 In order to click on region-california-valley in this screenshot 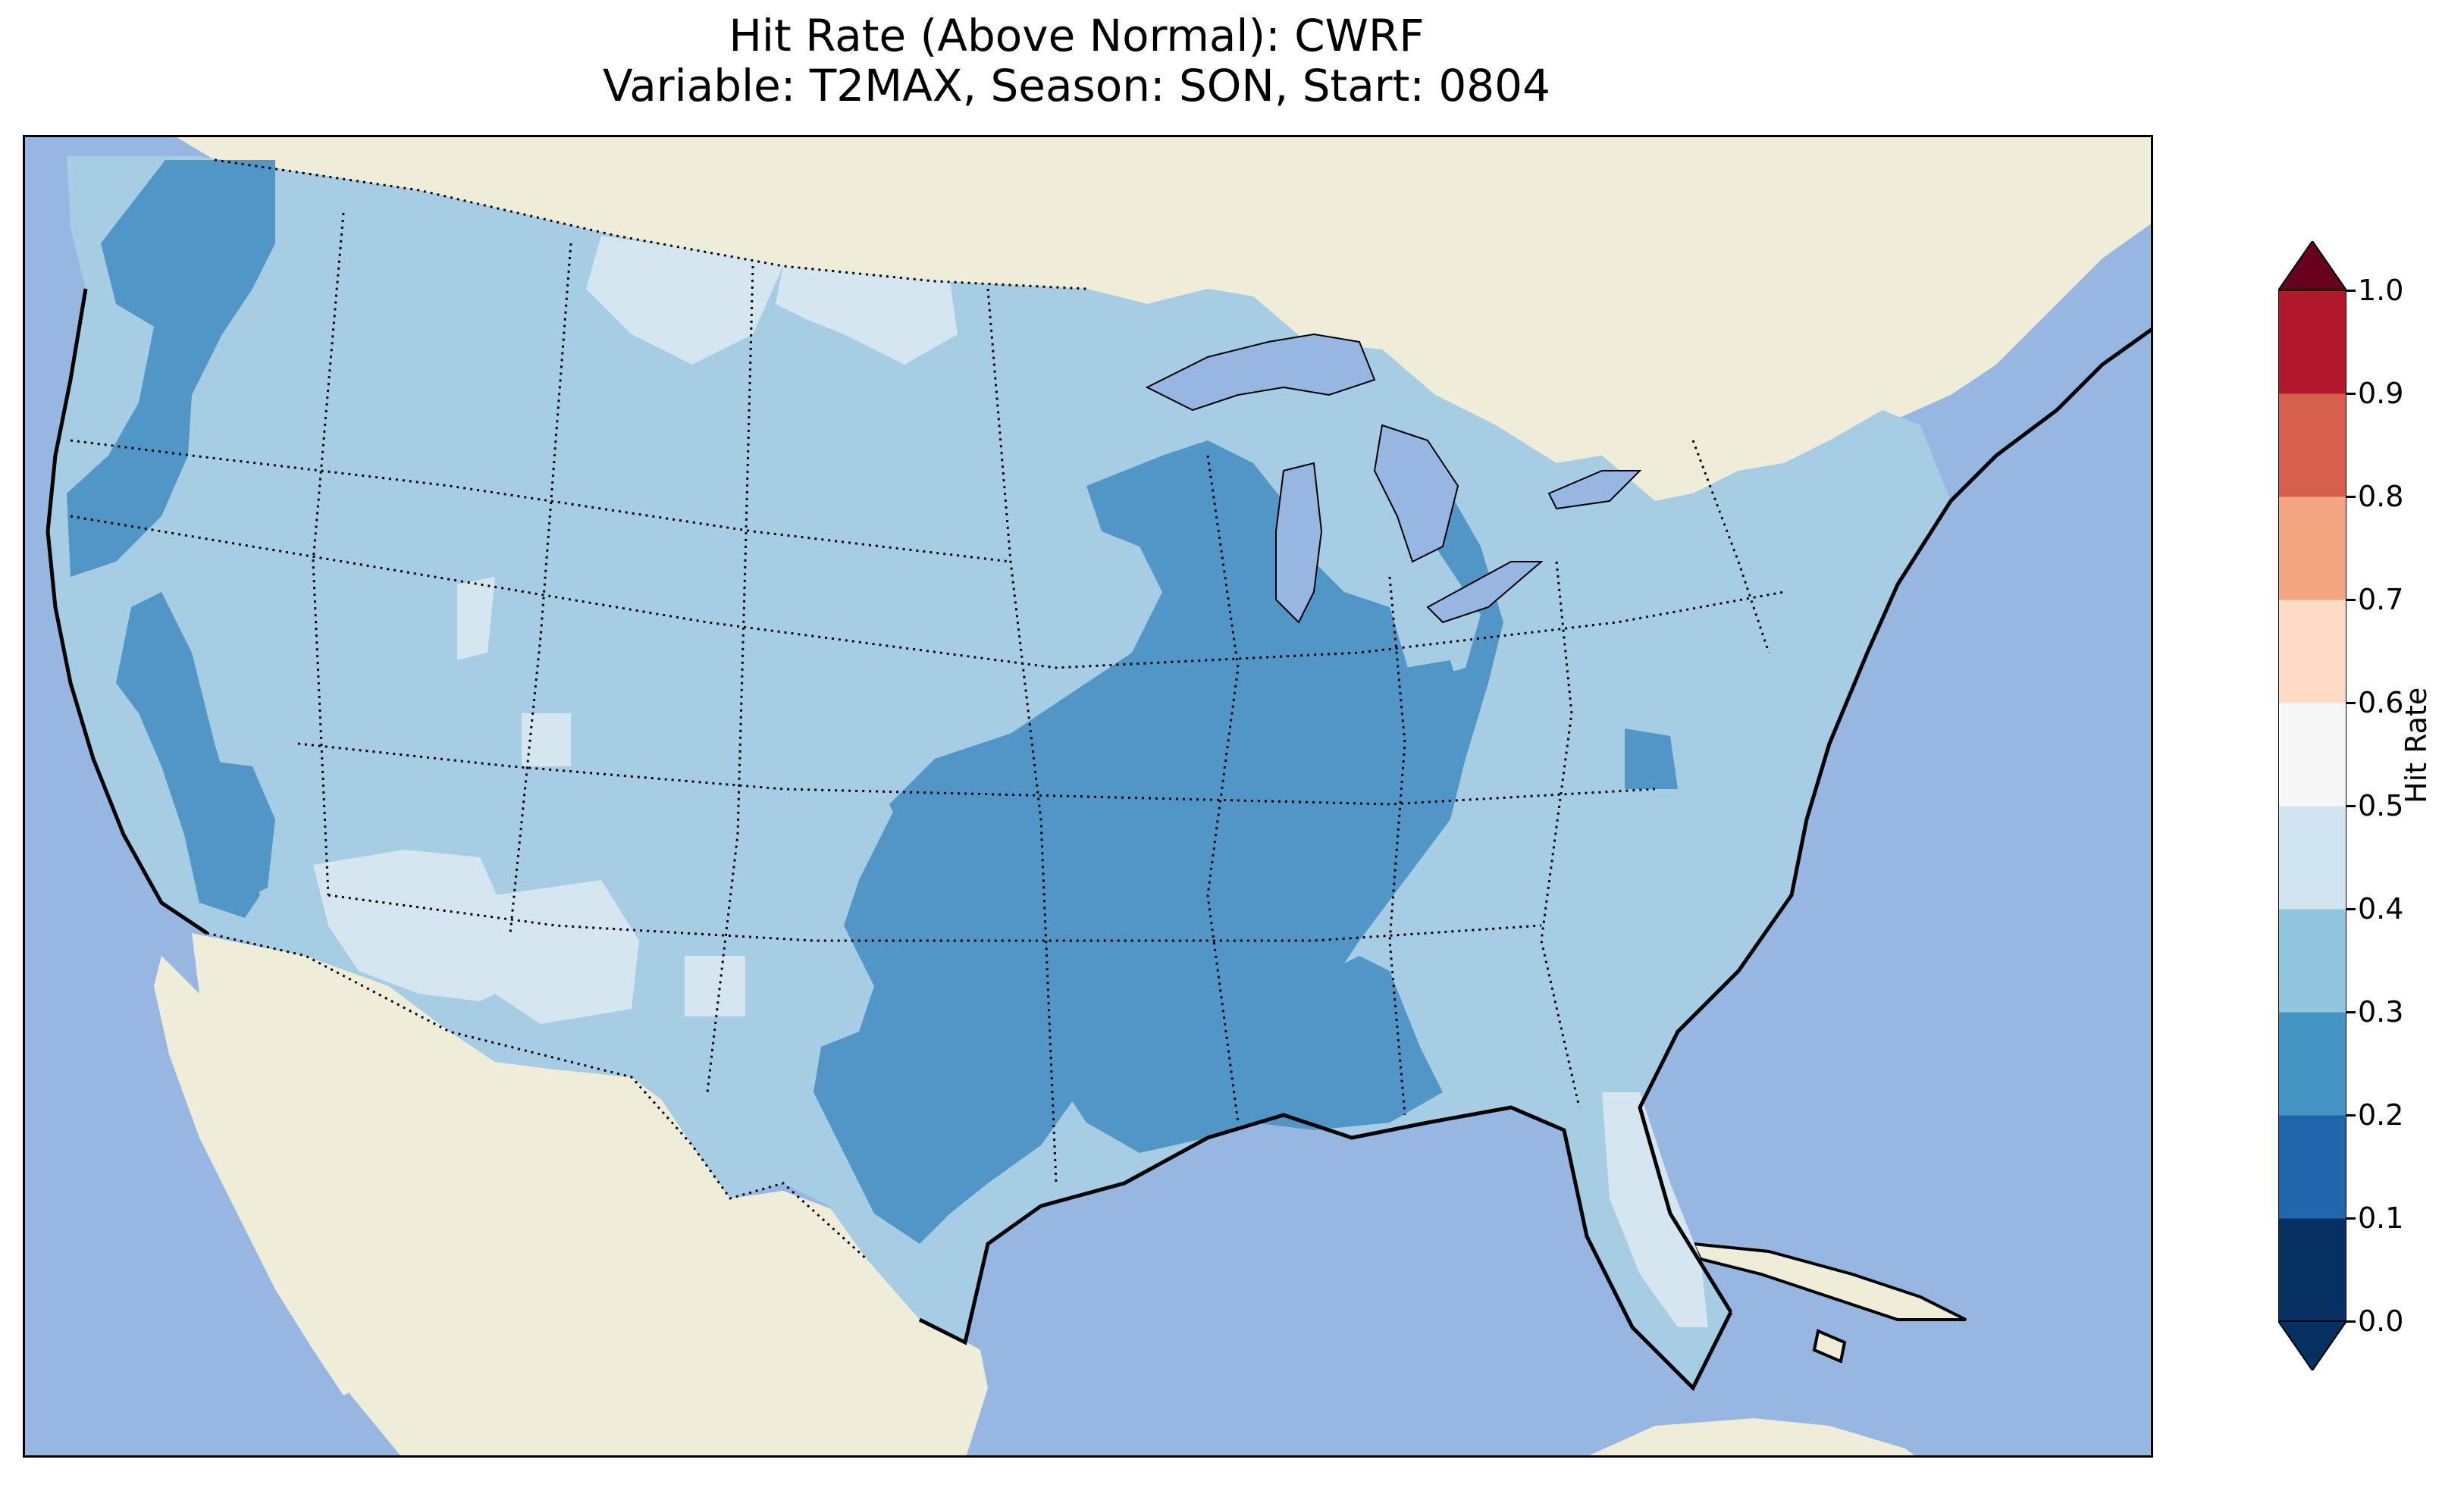, I will do `click(188, 755)`.